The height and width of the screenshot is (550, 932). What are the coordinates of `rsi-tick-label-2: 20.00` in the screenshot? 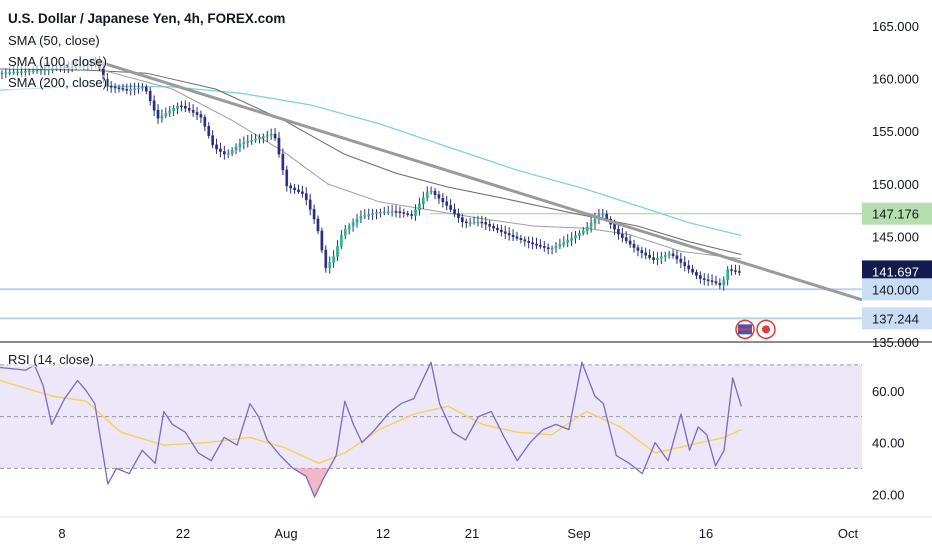 It's located at (888, 494).